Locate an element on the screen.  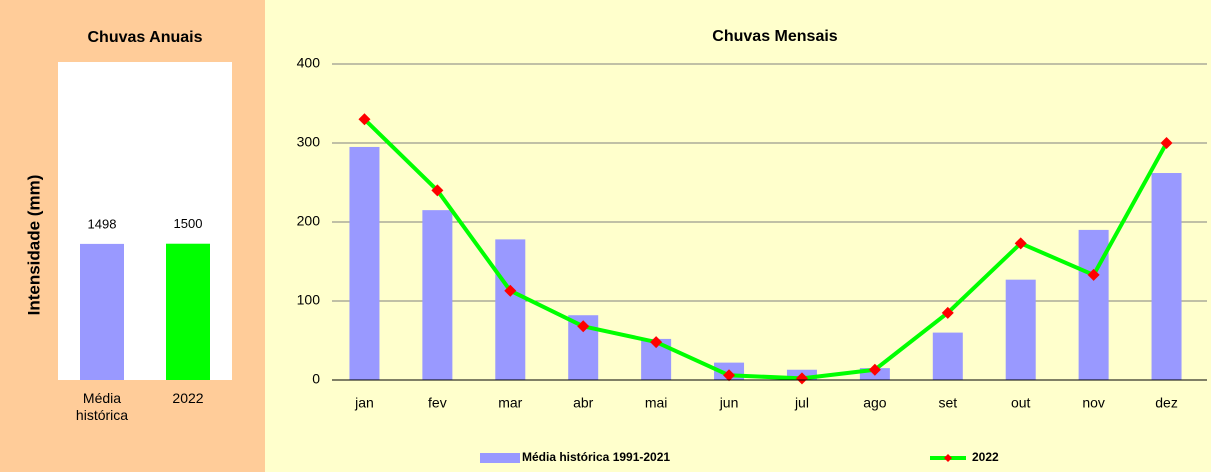
x-tick-label: jul is located at coordinates (801, 403).